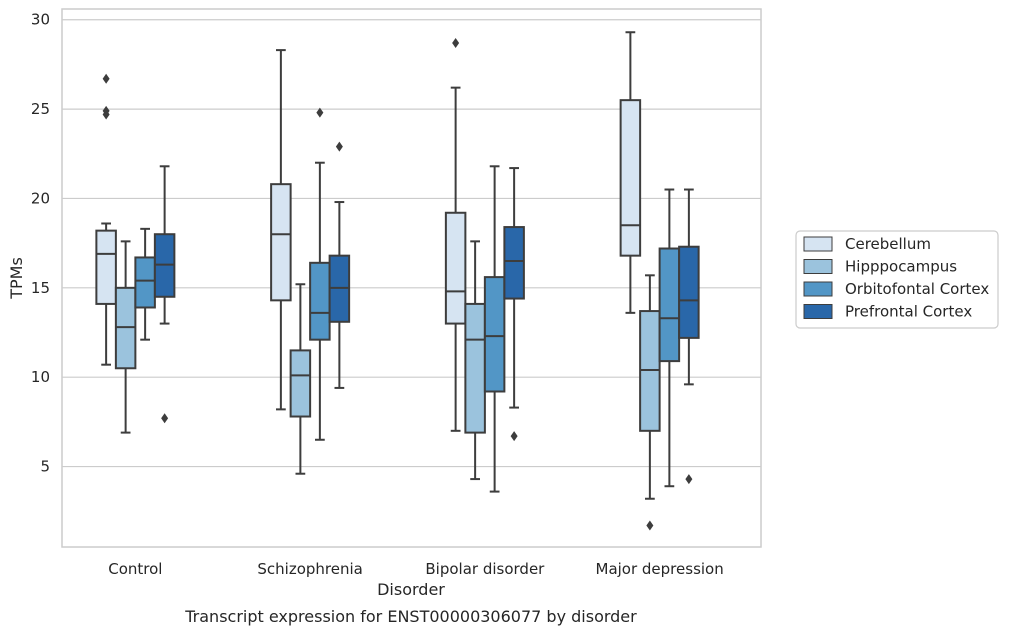  I want to click on legend-frame, so click(897, 279).